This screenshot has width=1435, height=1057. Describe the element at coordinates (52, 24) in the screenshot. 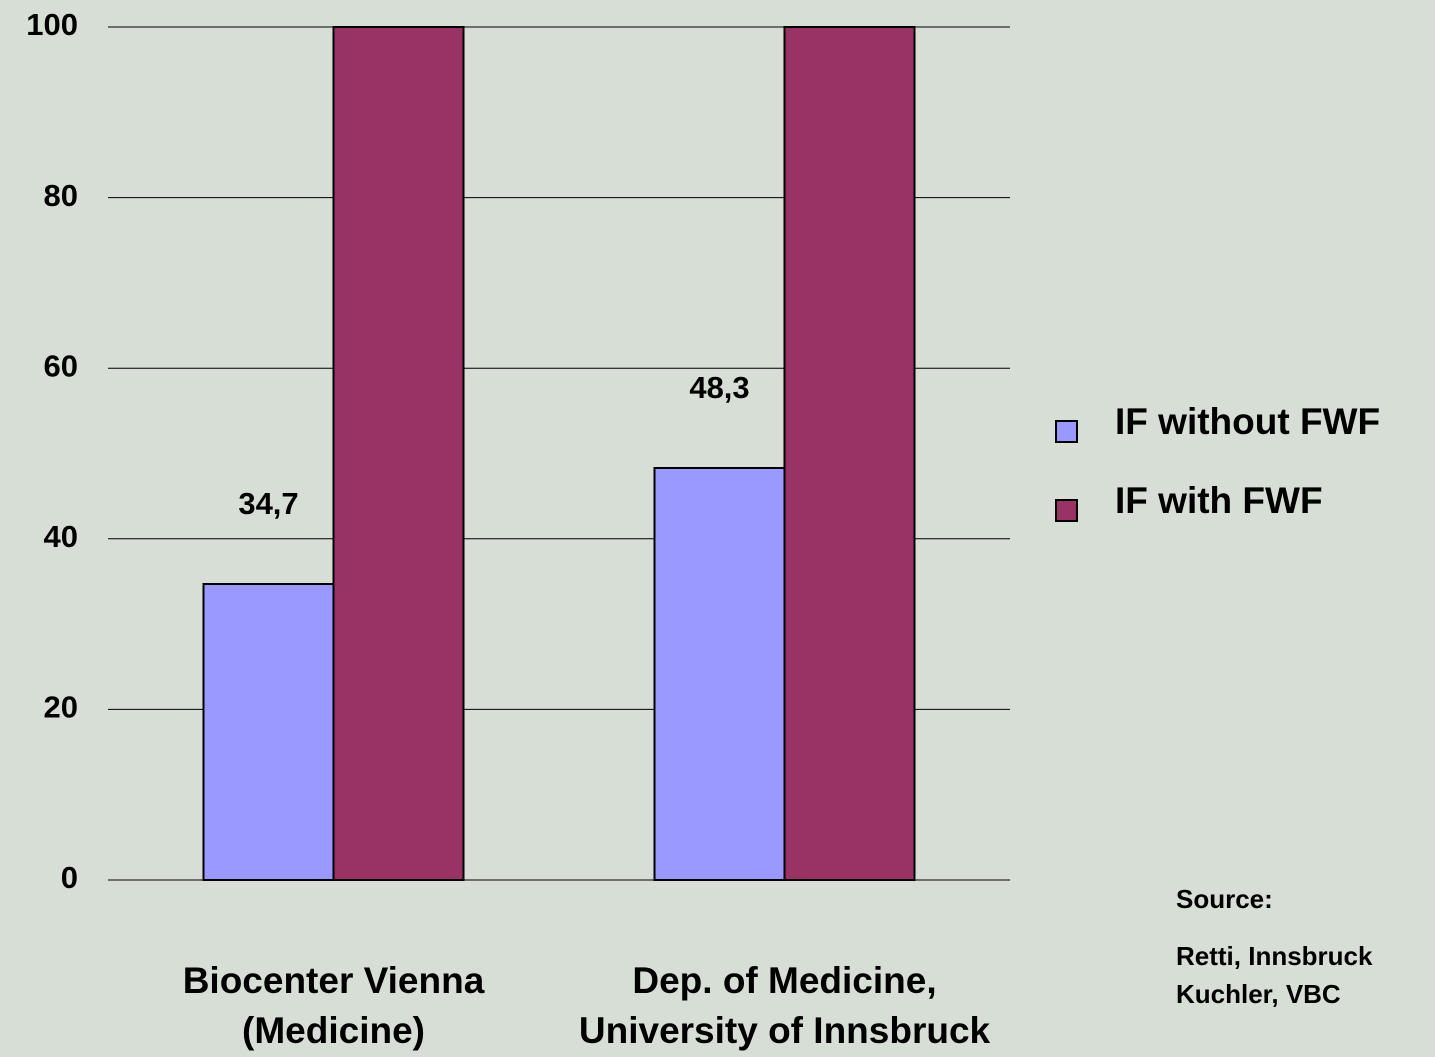

I see `y-tick-label: 100` at that location.